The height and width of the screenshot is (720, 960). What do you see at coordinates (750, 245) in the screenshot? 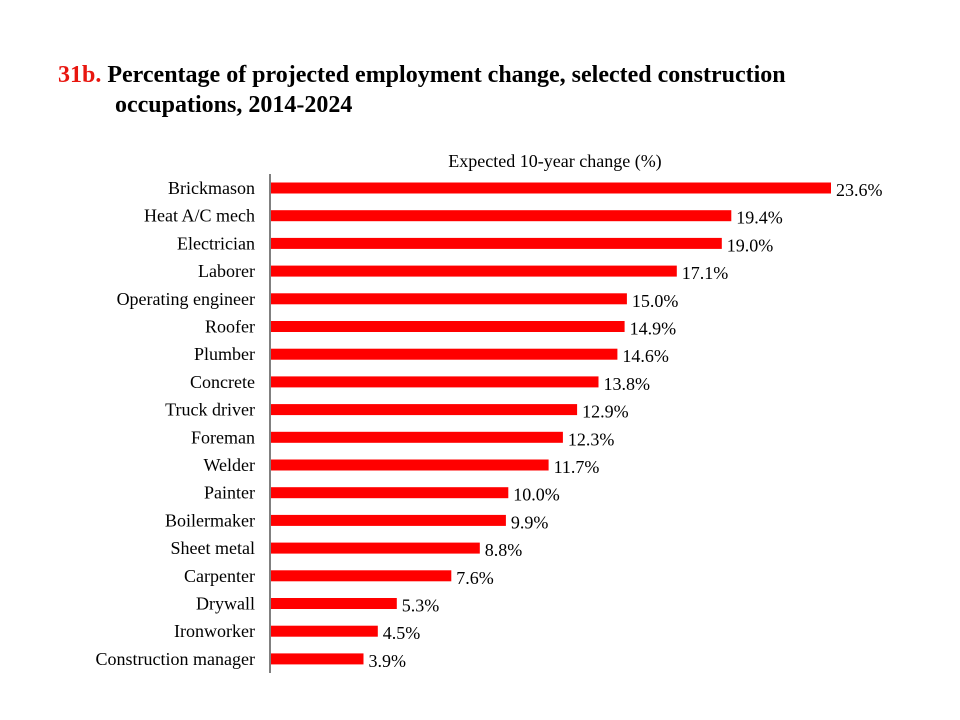
I see `value-label-2: 19.0%` at bounding box center [750, 245].